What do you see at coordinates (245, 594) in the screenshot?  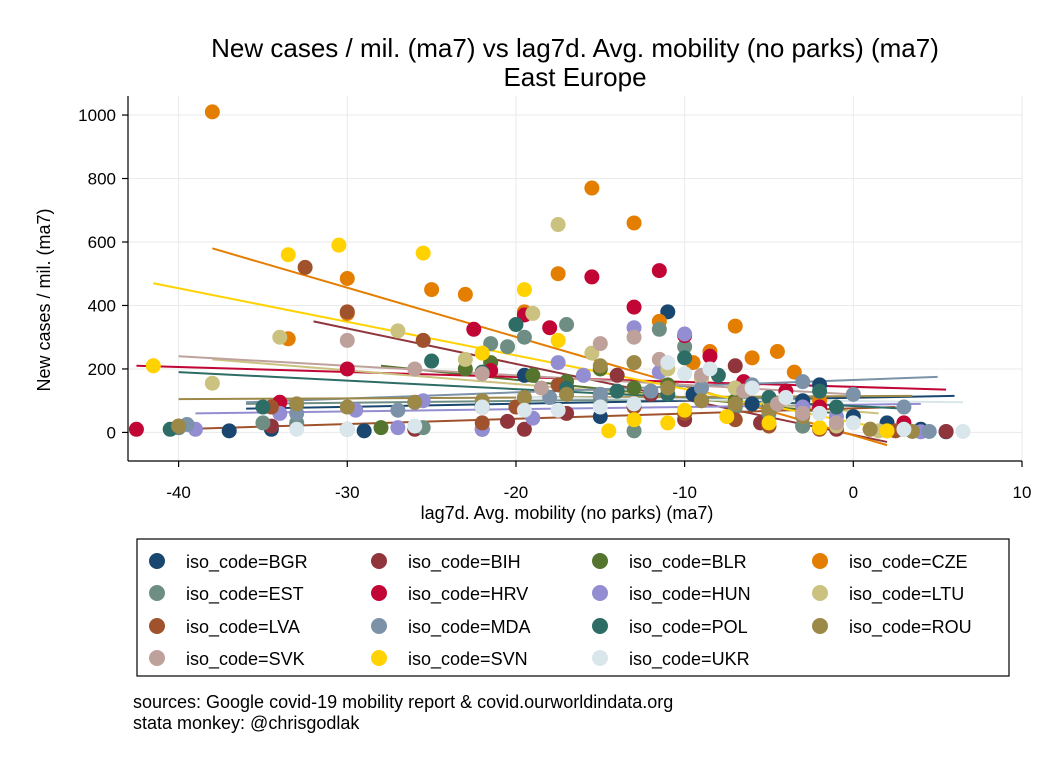 I see `legend-label: iso_code=EST` at bounding box center [245, 594].